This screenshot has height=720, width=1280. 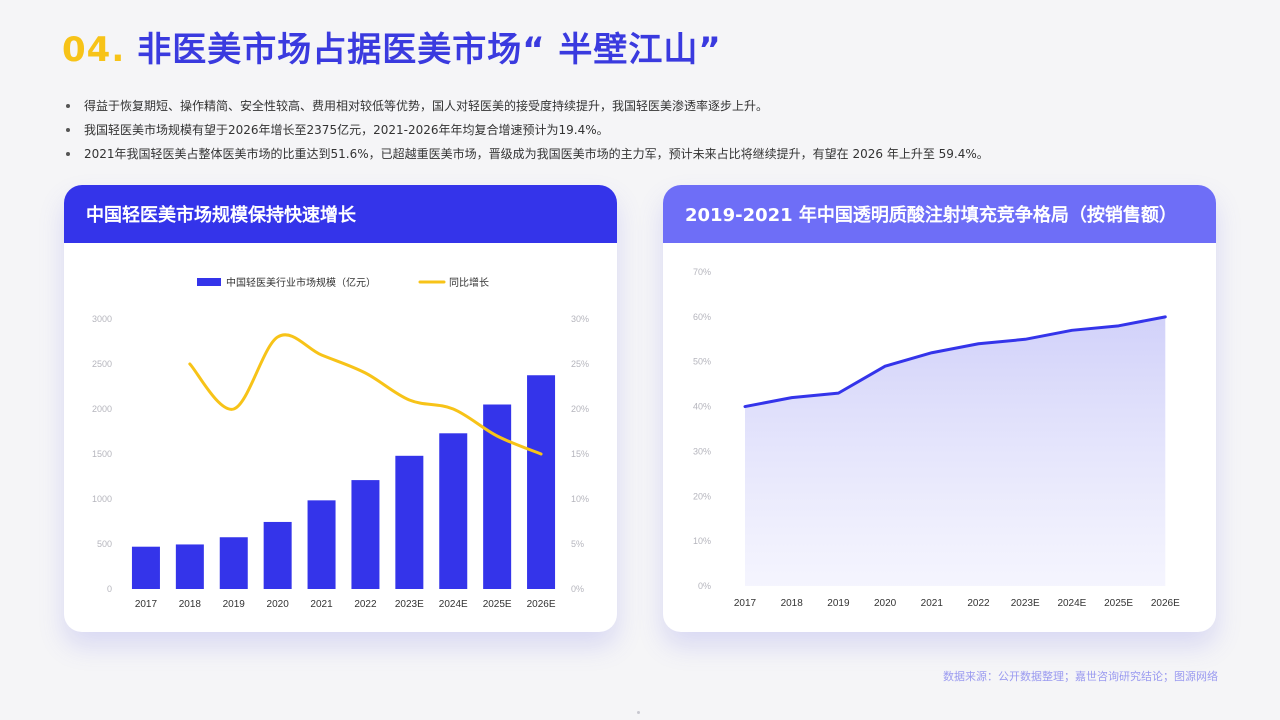 I want to click on y-tick-left: 500, so click(x=104, y=544).